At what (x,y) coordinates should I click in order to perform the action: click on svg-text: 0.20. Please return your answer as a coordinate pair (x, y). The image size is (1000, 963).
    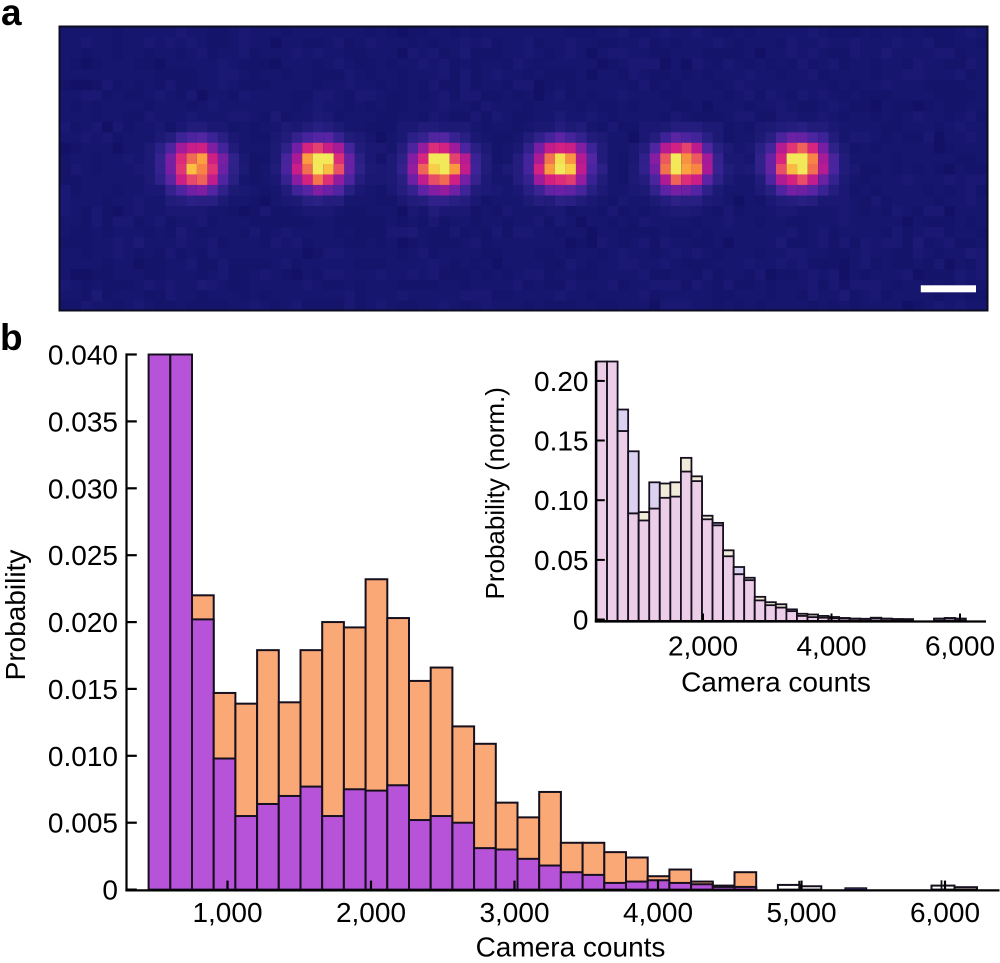
    Looking at the image, I should click on (561, 381).